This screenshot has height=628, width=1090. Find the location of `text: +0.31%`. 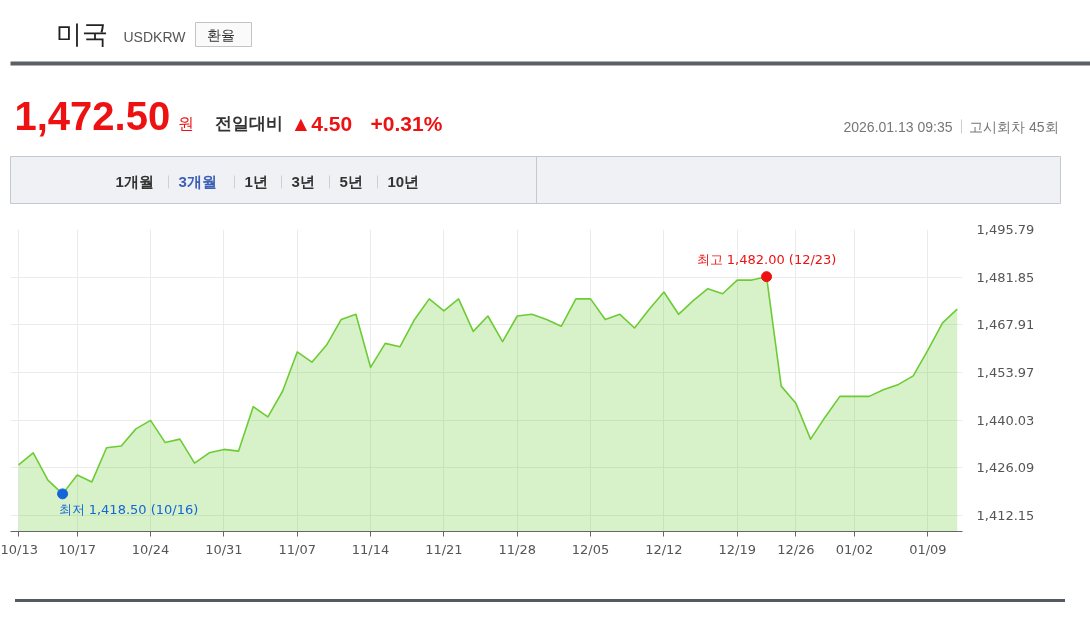

text: +0.31% is located at coordinates (406, 123).